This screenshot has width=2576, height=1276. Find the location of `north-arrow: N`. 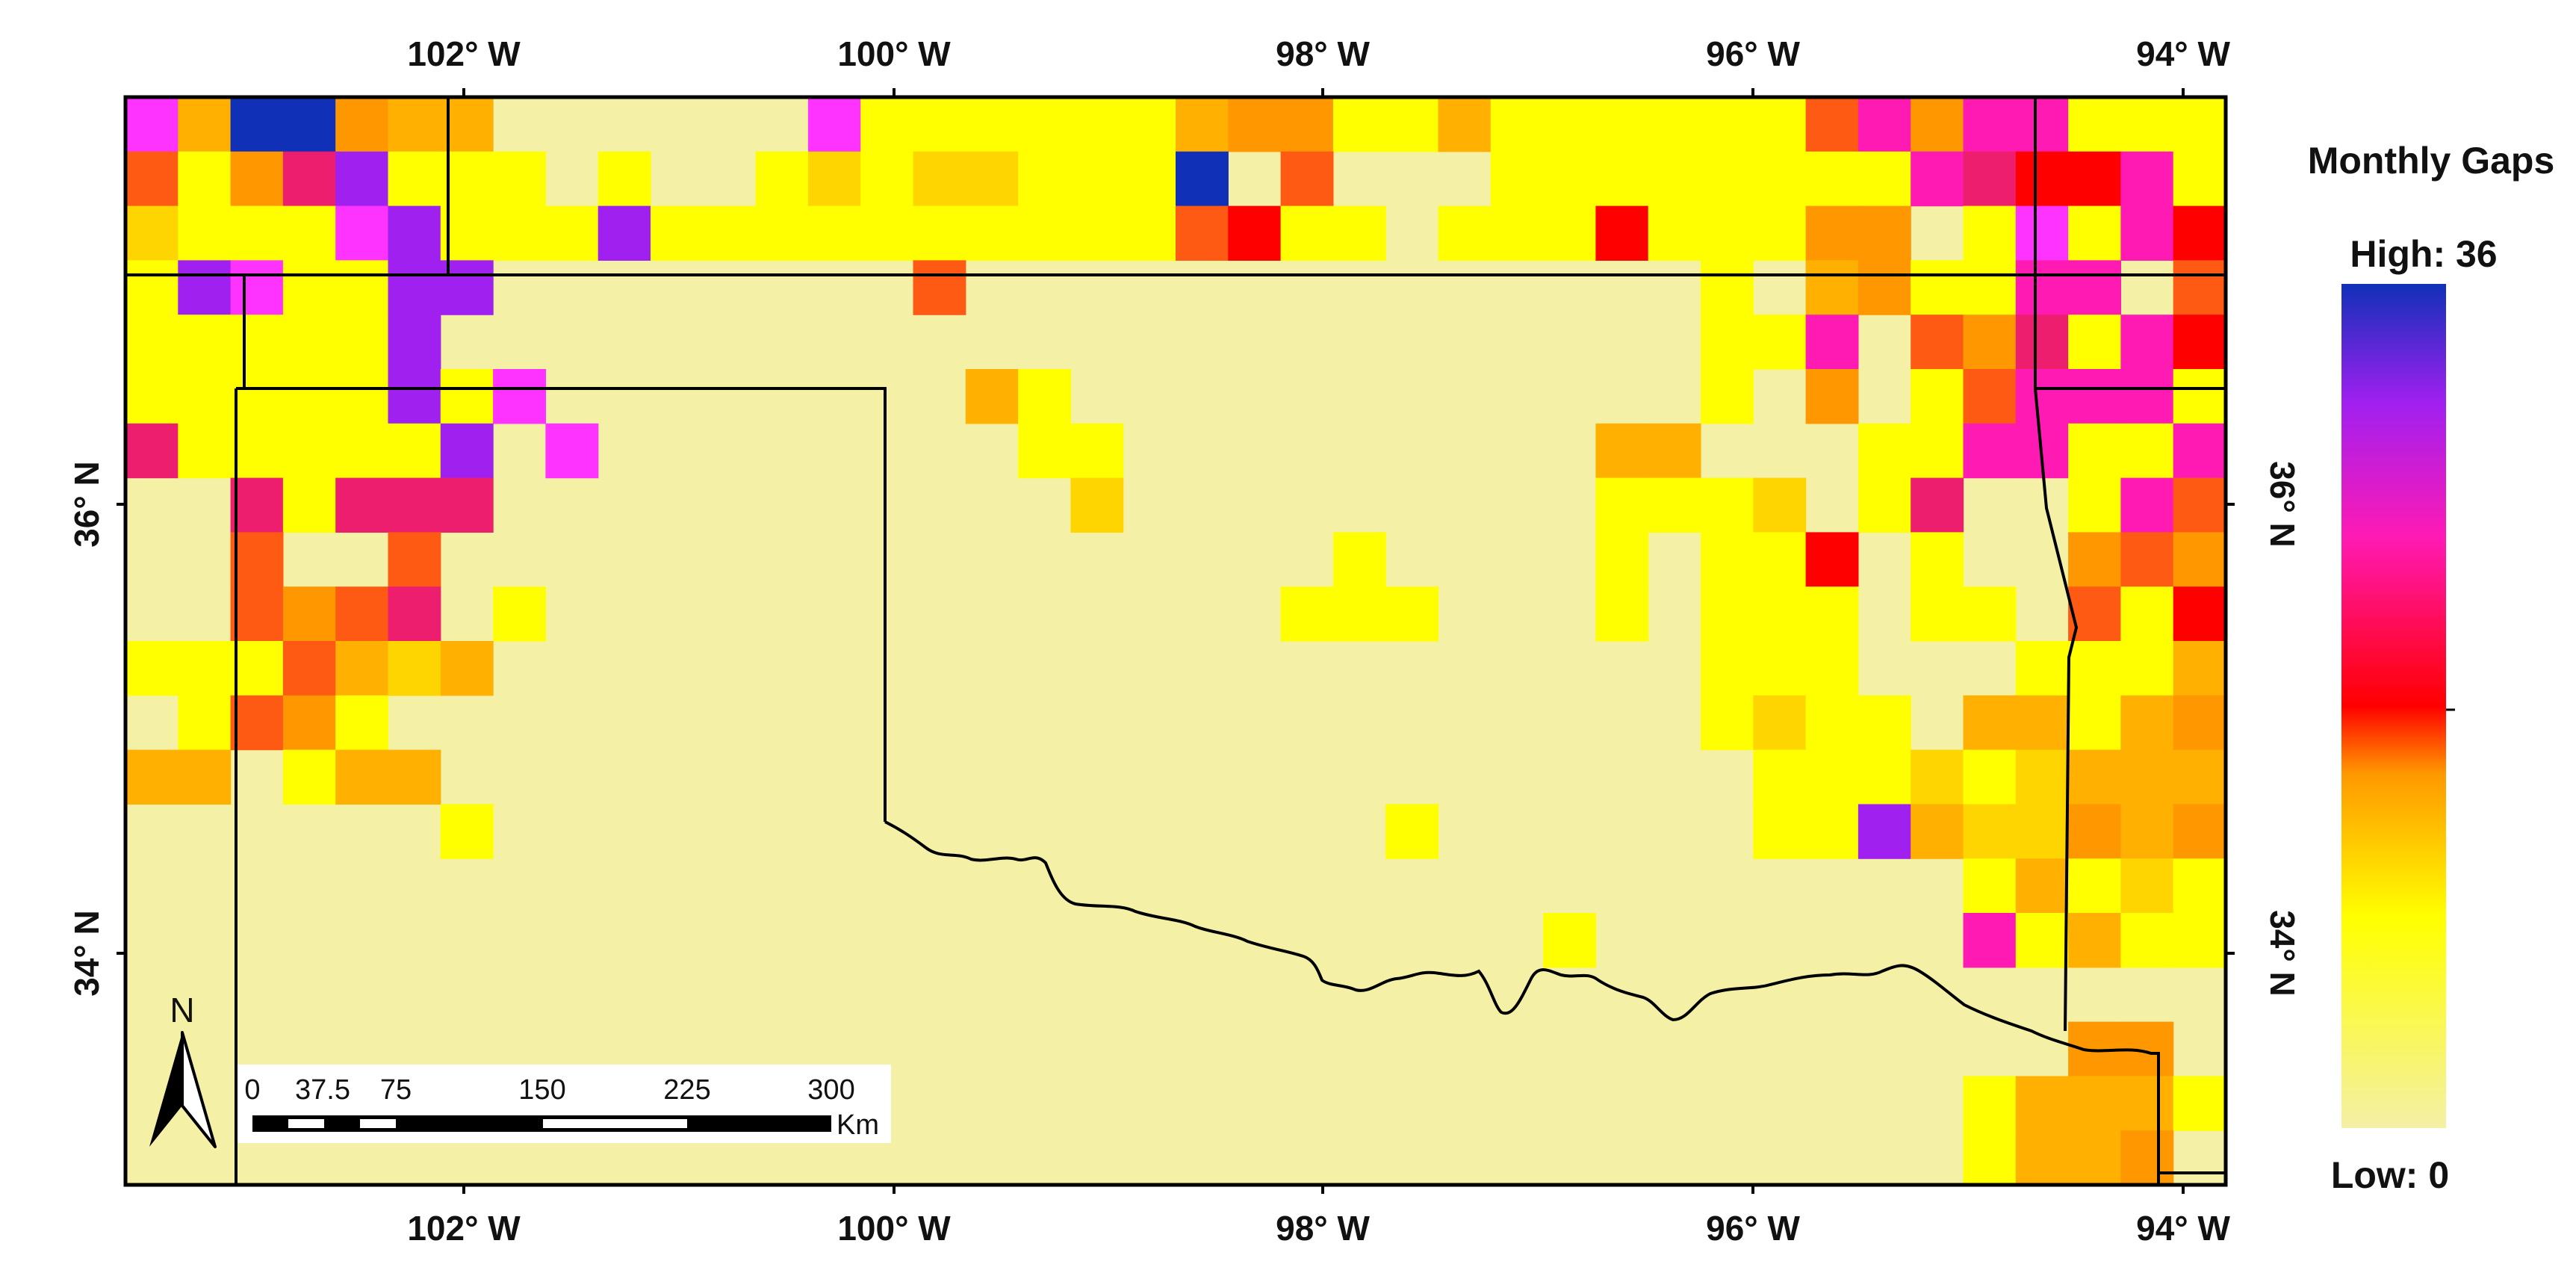

north-arrow: N is located at coordinates (183, 1070).